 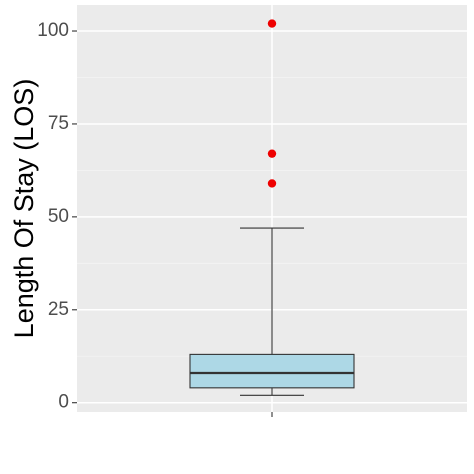 I want to click on y-tick-label: 50, so click(x=58, y=216).